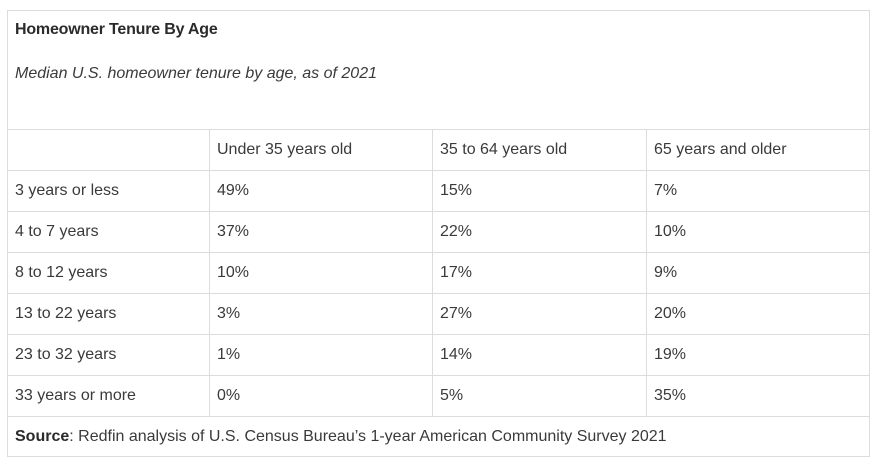  Describe the element at coordinates (539, 273) in the screenshot. I see `table-cell: 17%` at that location.